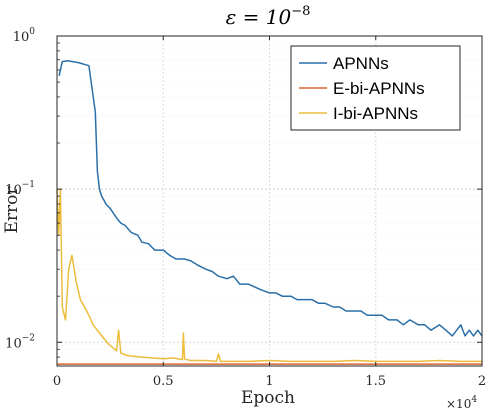  What do you see at coordinates (28, 185) in the screenshot?
I see `y-tick-exponent: −1` at bounding box center [28, 185].